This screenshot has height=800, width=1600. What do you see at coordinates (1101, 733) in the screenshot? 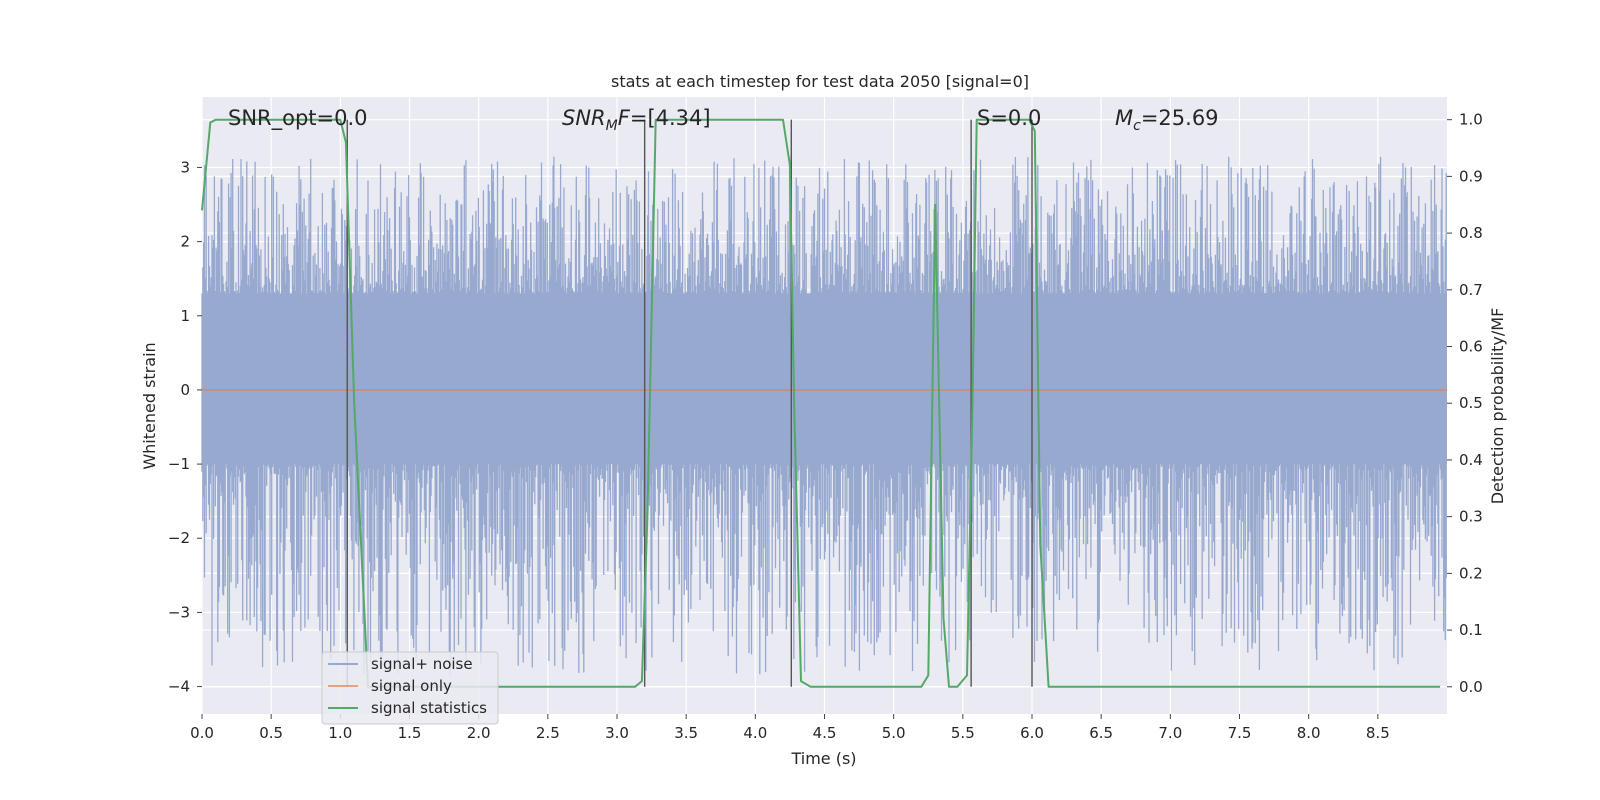
I see `x-tick-label: 6.5` at bounding box center [1101, 733].